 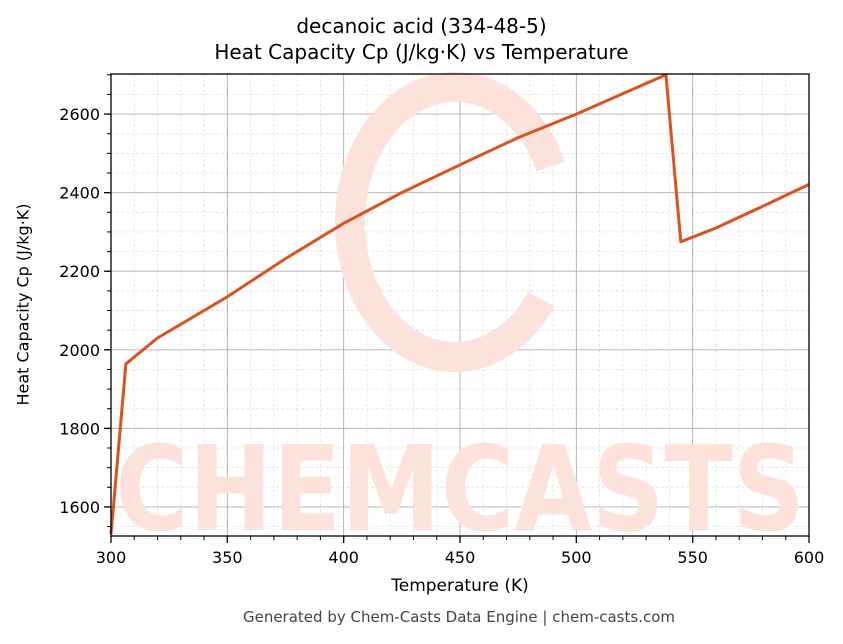 What do you see at coordinates (79, 271) in the screenshot?
I see `svg-text: 2200` at bounding box center [79, 271].